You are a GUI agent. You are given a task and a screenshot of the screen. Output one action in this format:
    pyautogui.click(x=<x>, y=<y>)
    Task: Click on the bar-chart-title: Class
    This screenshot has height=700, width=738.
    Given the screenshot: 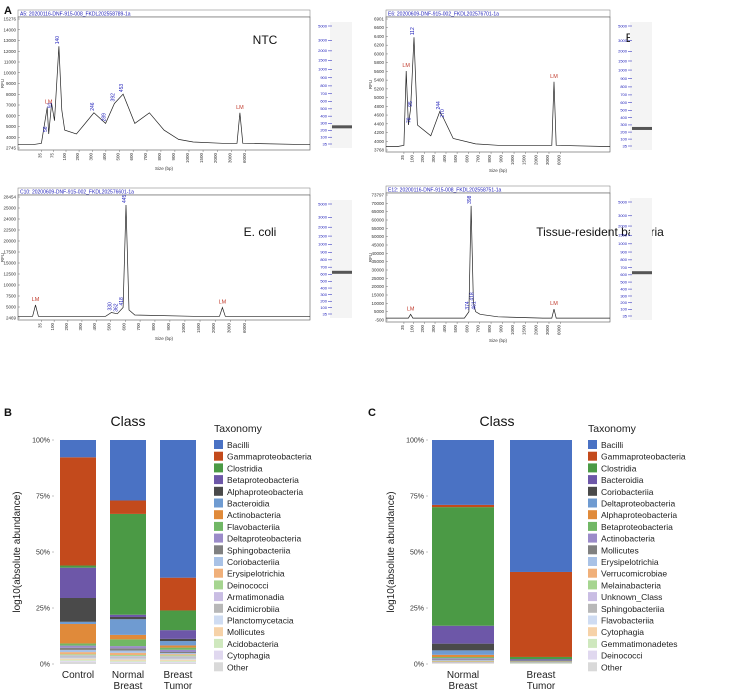 What is the action you would take?
    pyautogui.click(x=496, y=421)
    